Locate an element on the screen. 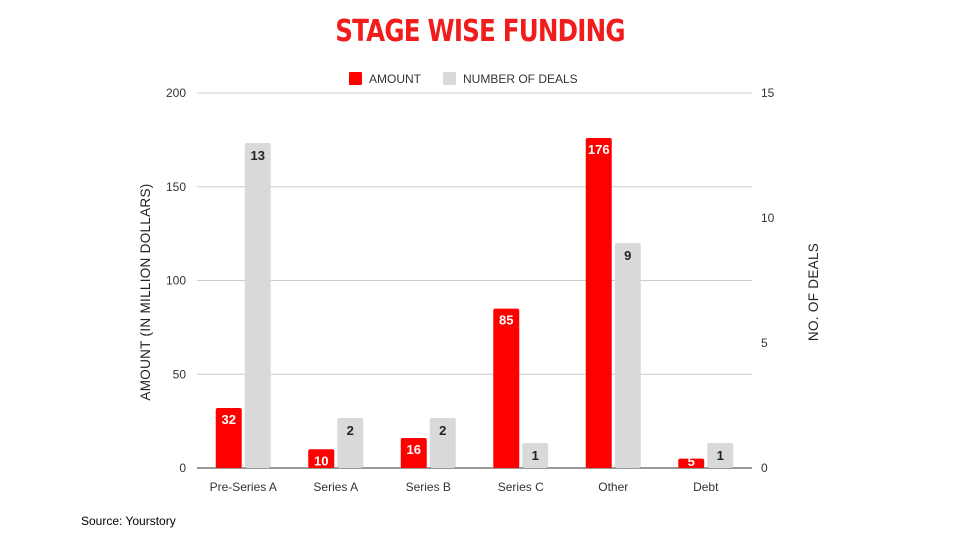 Image resolution: width=960 pixels, height=540 pixels. data-label-amount: 16 is located at coordinates (414, 449).